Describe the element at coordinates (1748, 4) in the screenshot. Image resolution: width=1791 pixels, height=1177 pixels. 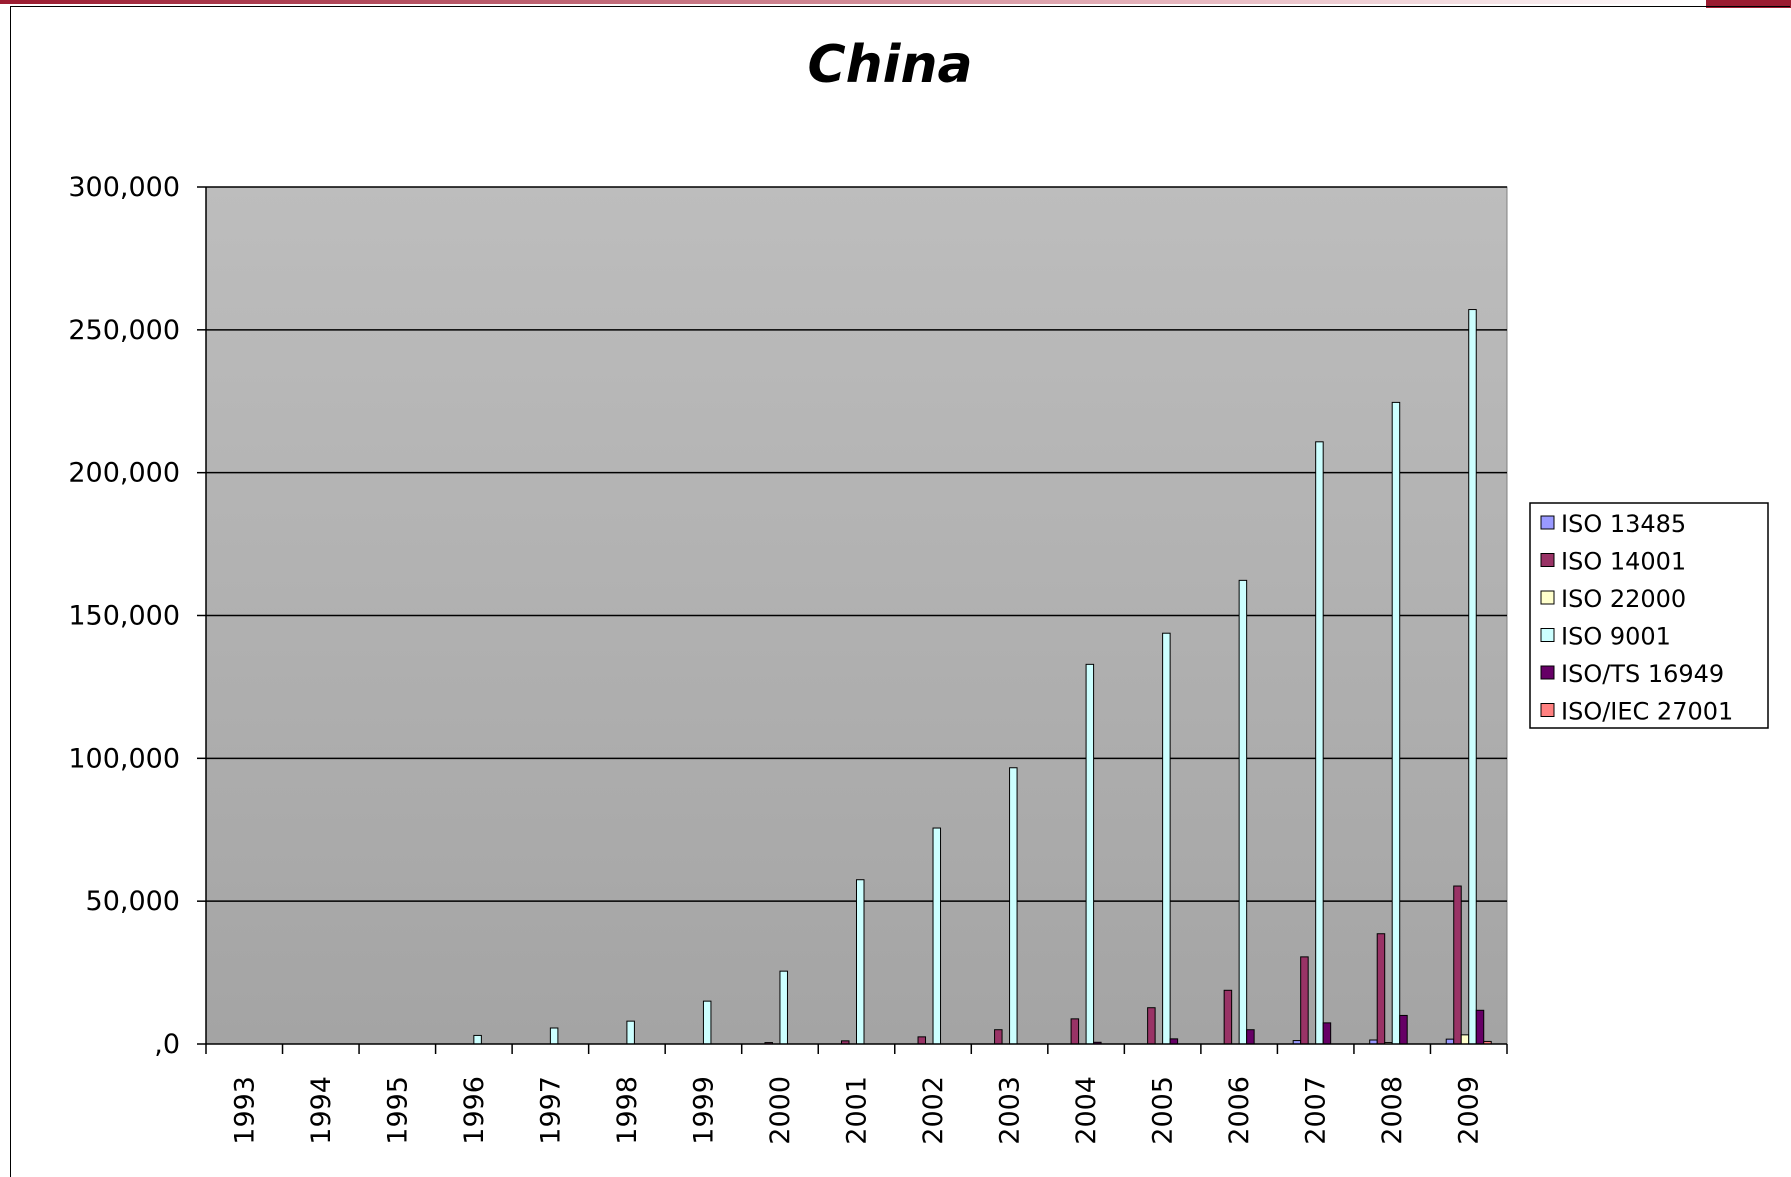
I see `corner-logo-mark` at that location.